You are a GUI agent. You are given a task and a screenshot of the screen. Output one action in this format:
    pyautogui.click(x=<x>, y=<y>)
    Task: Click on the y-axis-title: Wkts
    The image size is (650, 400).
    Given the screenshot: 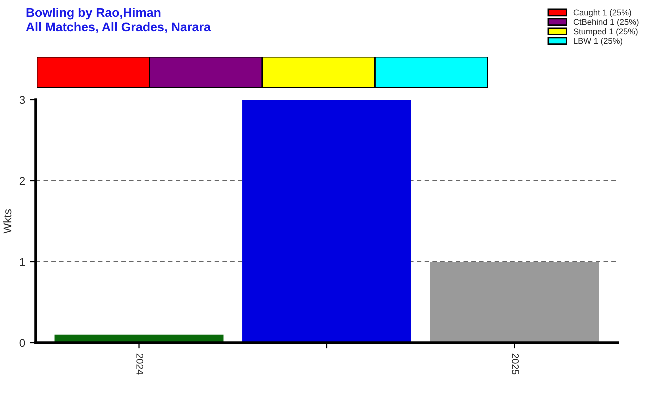 What is the action you would take?
    pyautogui.click(x=7, y=222)
    